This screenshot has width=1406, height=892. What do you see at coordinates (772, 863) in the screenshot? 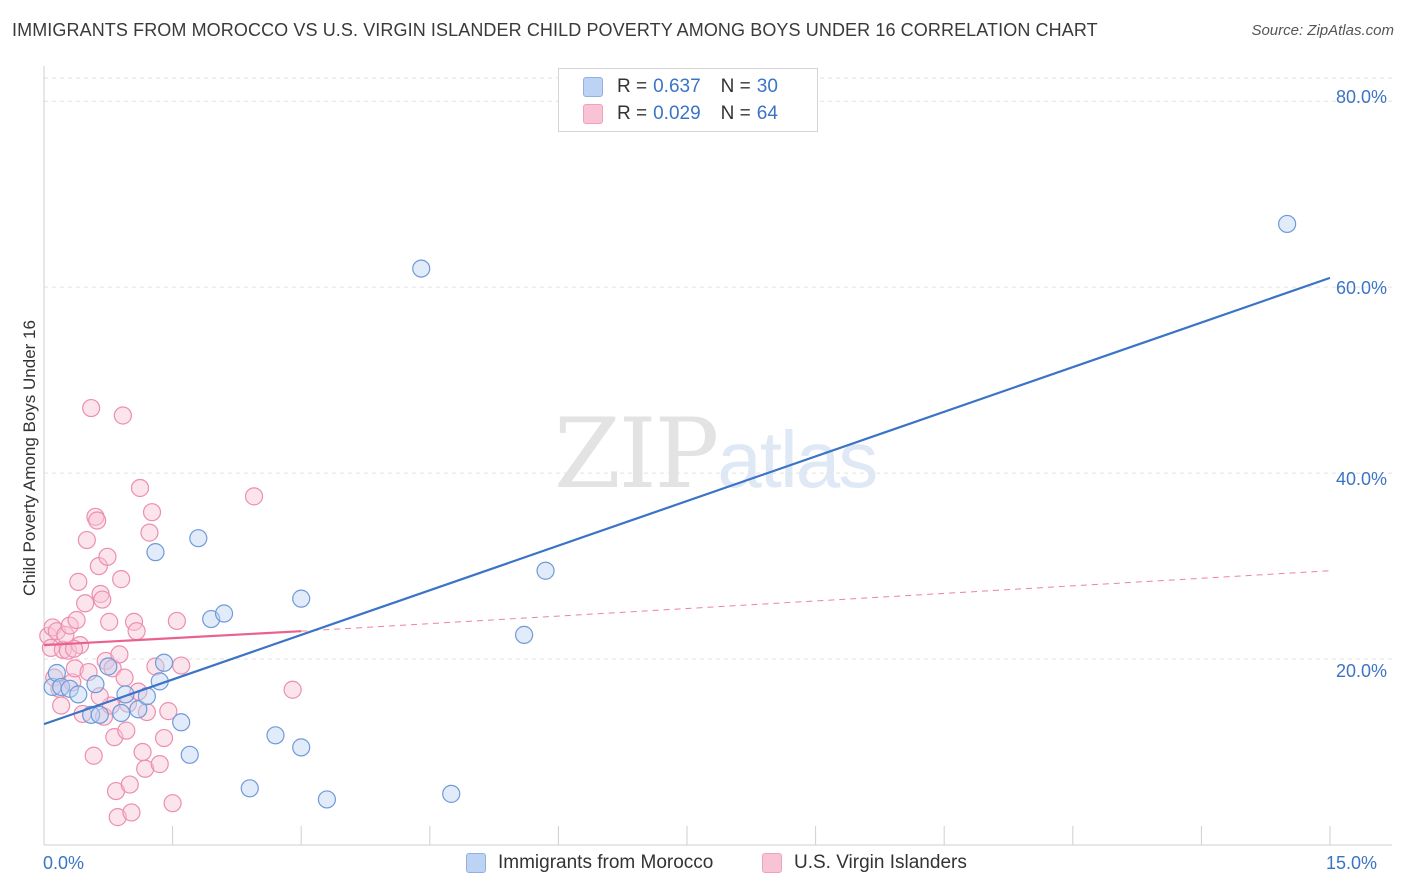
I see `series-swatch-pink` at bounding box center [772, 863].